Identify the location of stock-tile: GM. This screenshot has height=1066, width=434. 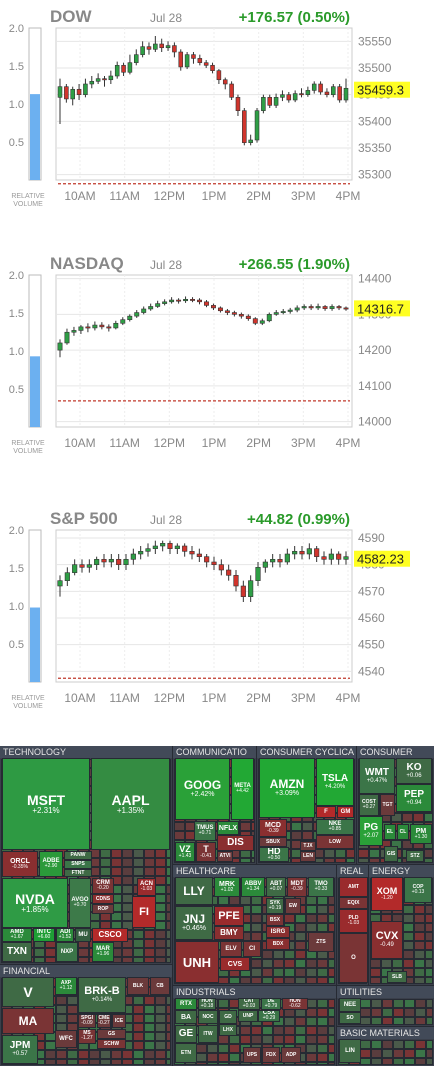
(345, 812).